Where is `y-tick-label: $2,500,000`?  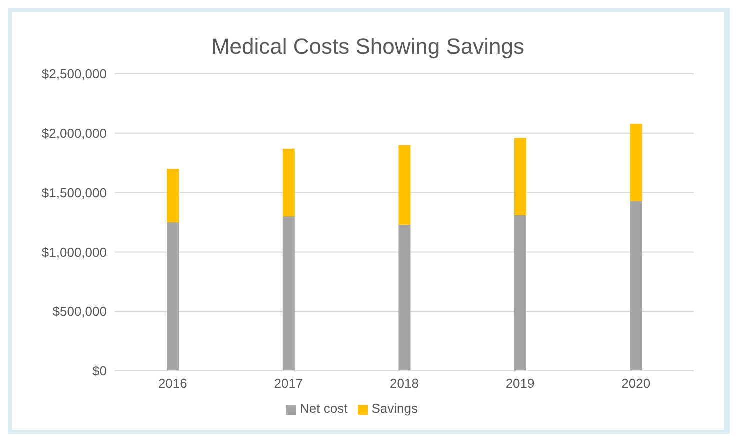 y-tick-label: $2,500,000 is located at coordinates (74, 74).